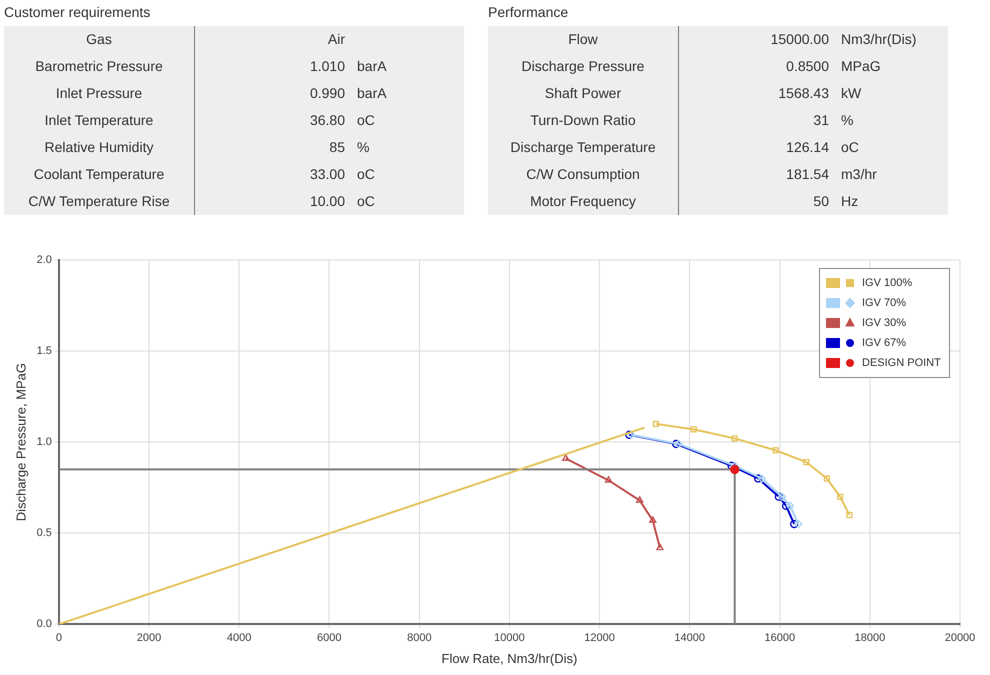 The width and height of the screenshot is (990, 675). Describe the element at coordinates (149, 638) in the screenshot. I see `x-tick-label: 2000` at that location.